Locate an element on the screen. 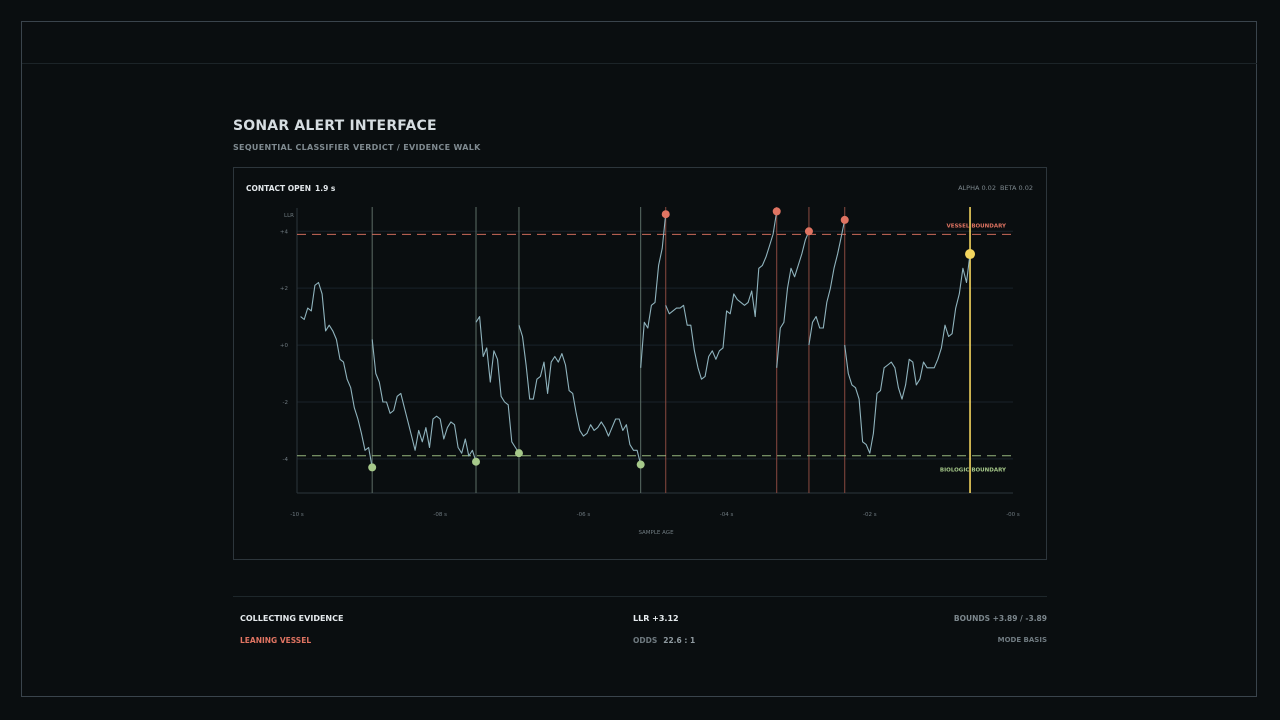  x-tick-label: -08 s is located at coordinates (440, 515).